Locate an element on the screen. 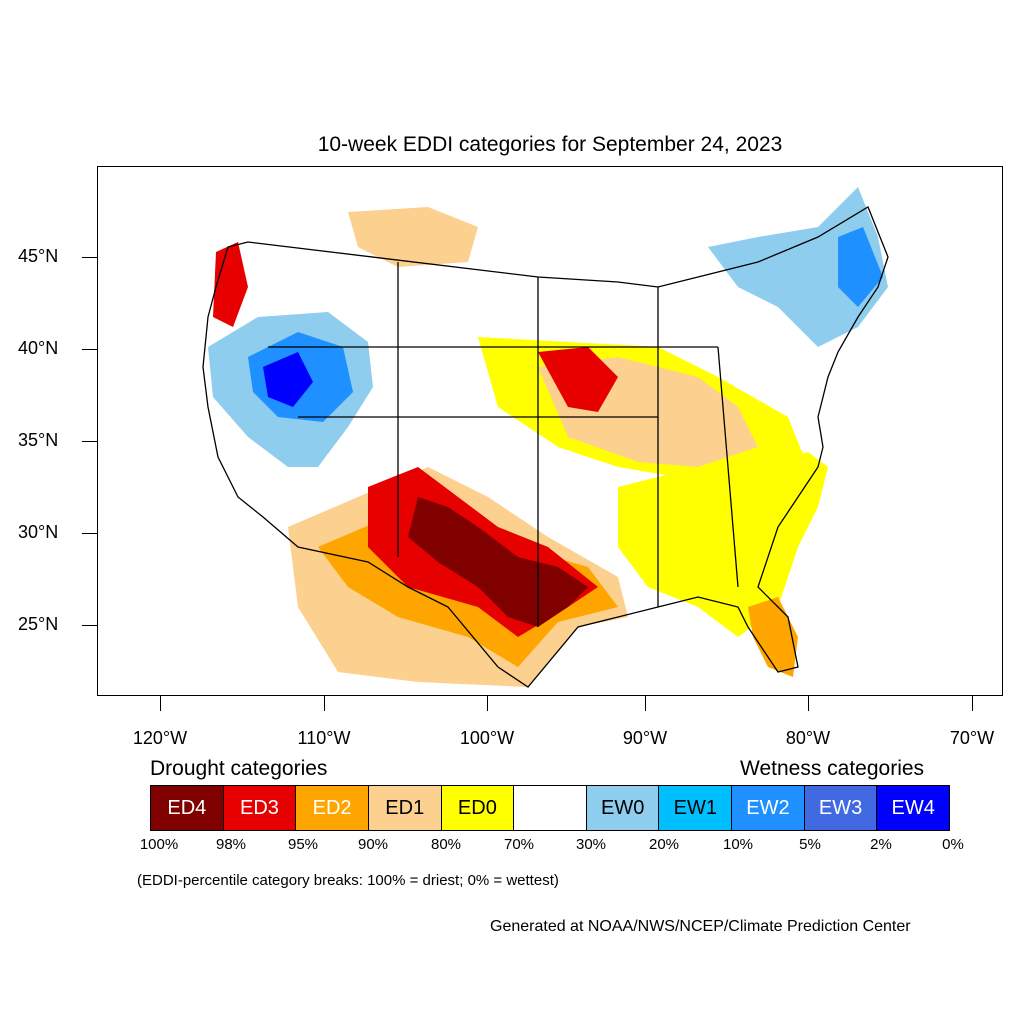  pct-break: 100% is located at coordinates (159, 844).